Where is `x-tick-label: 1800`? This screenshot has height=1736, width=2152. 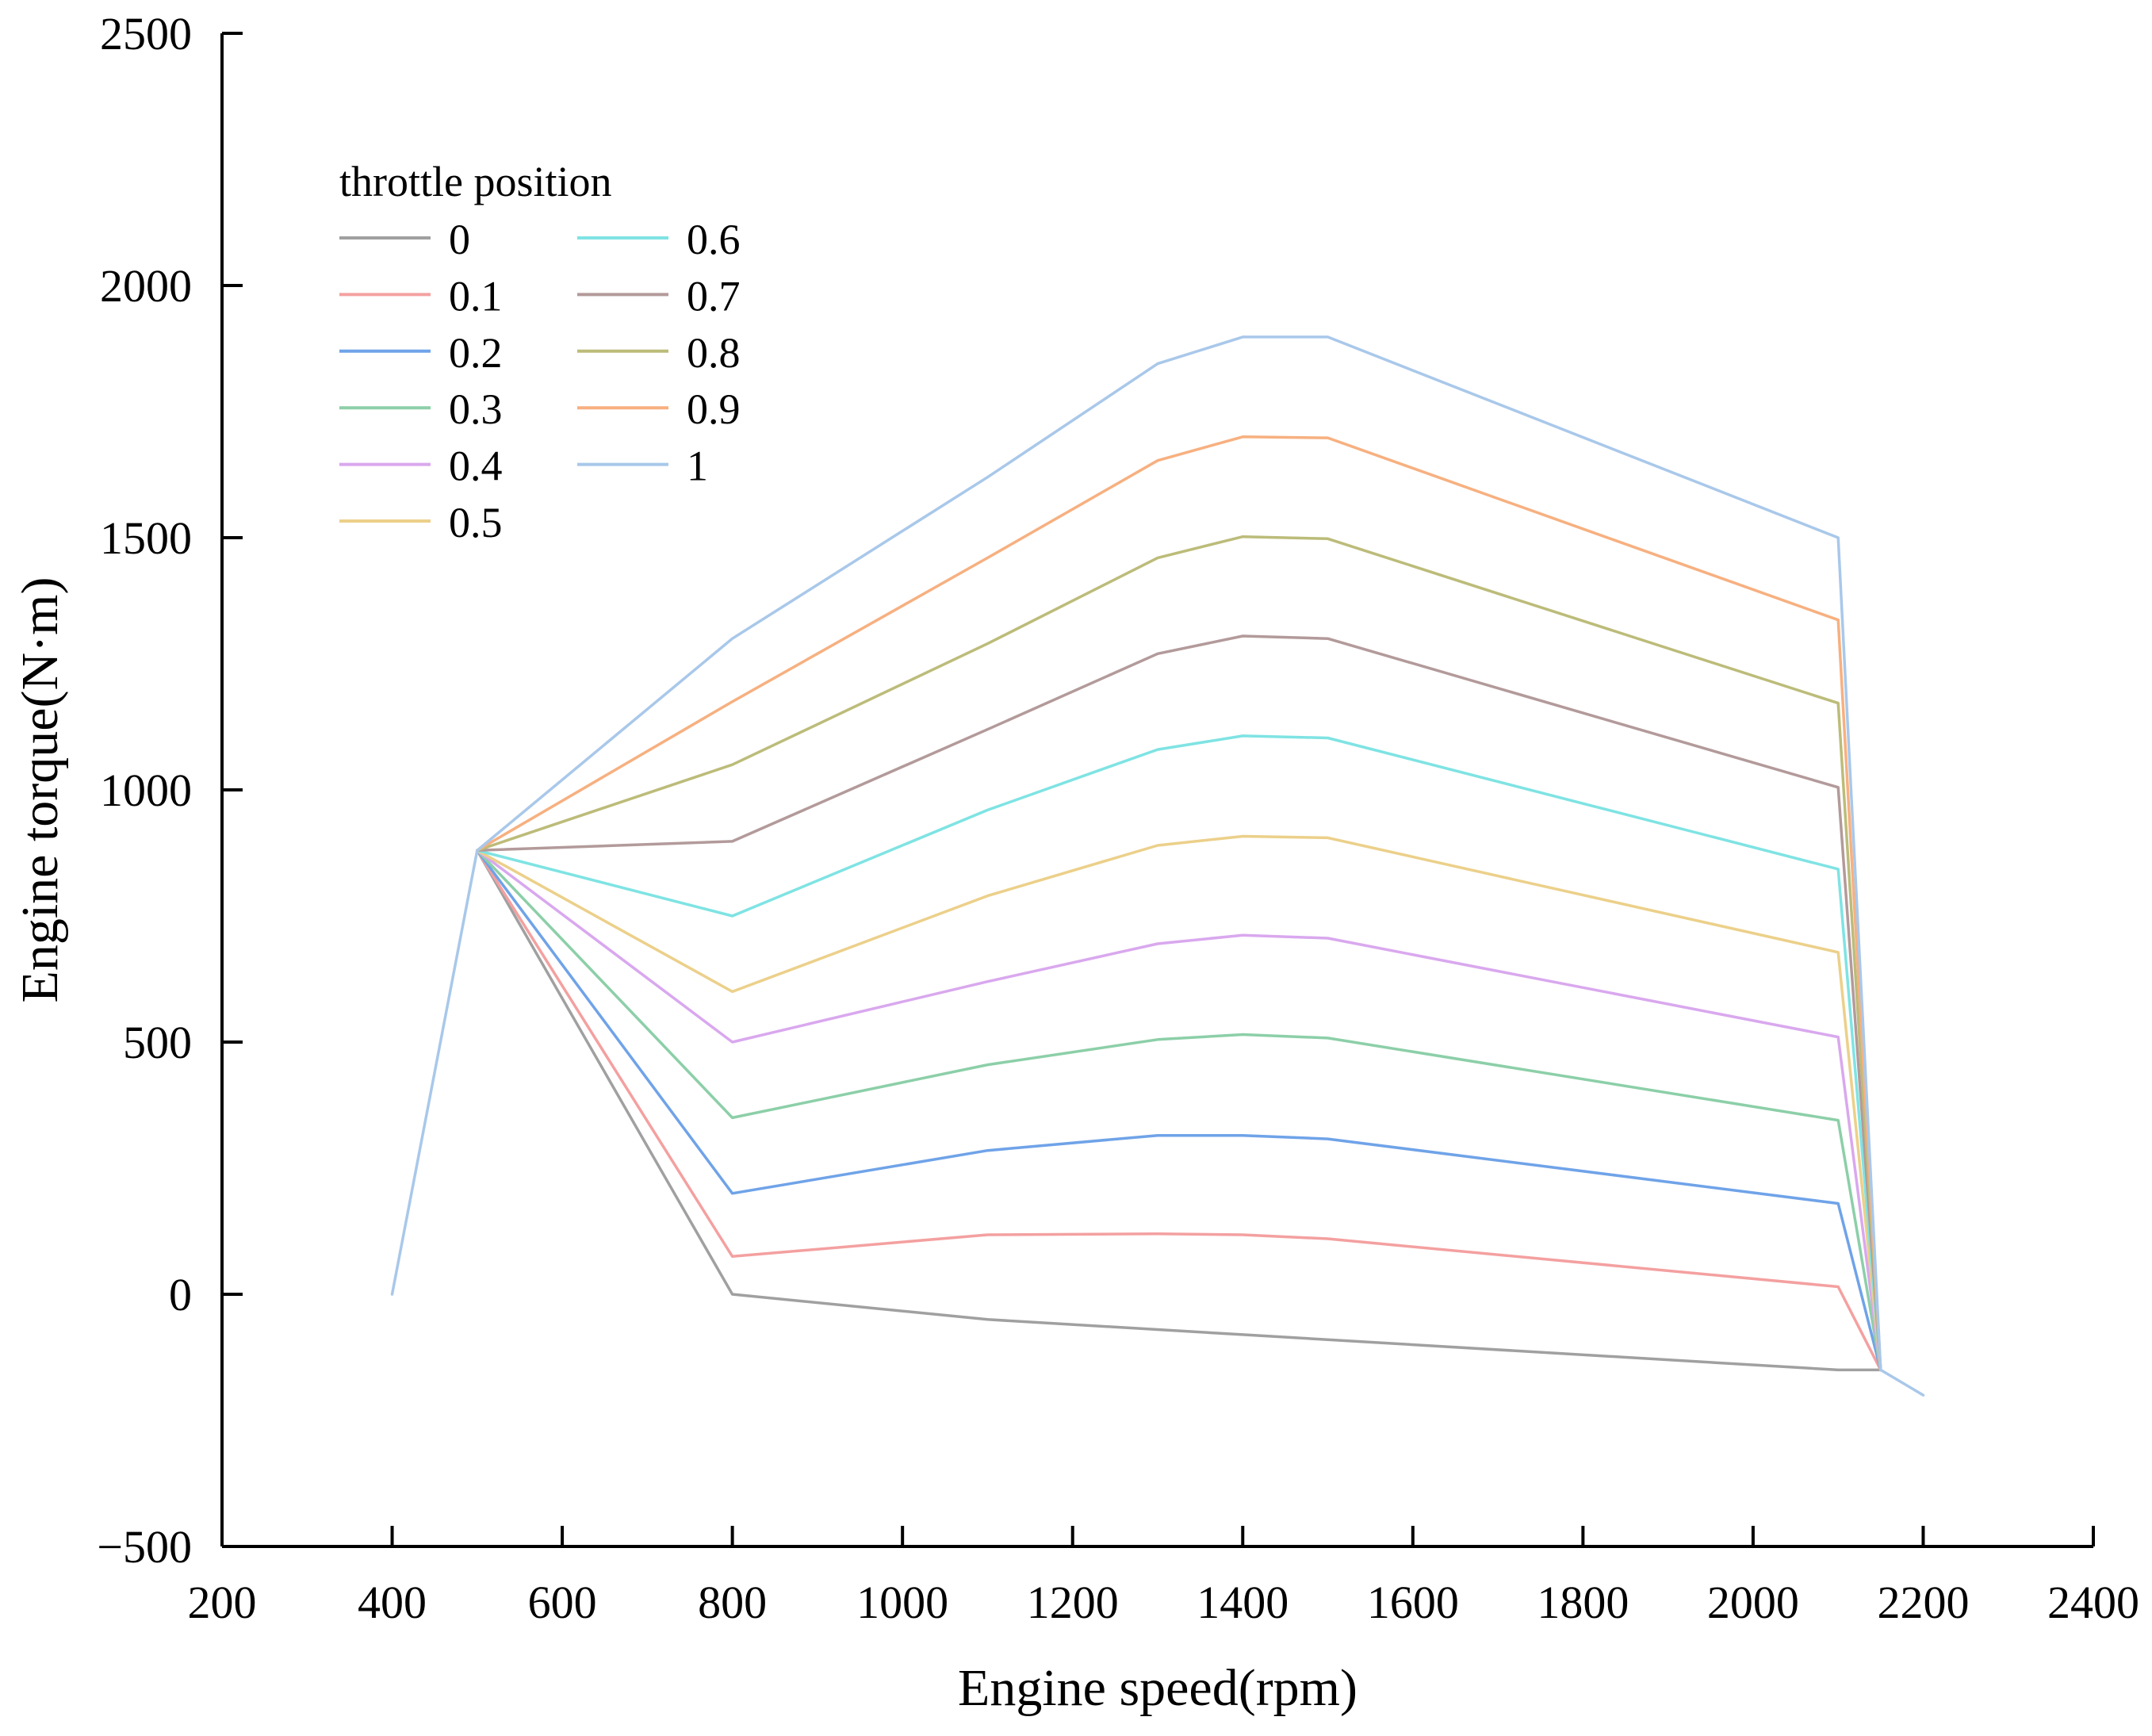
x-tick-label: 1800 is located at coordinates (1583, 1602).